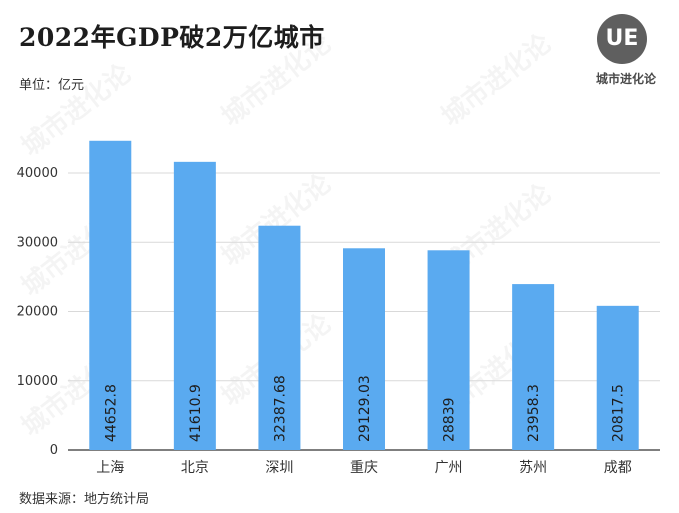 The height and width of the screenshot is (513, 679). Describe the element at coordinates (172, 37) in the screenshot. I see `chart-title: 2022年GDP破2万亿城市` at that location.